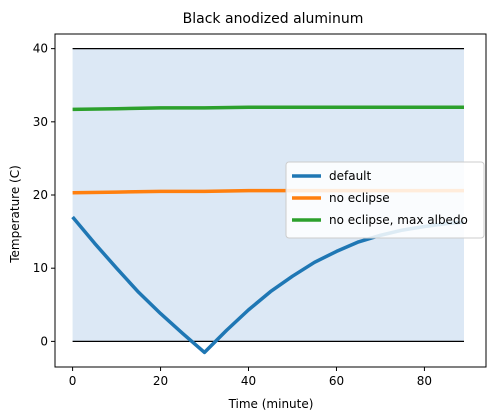 This screenshot has height=412, width=490. I want to click on x-axis: 0 20 40 60 80, so click(250, 377).